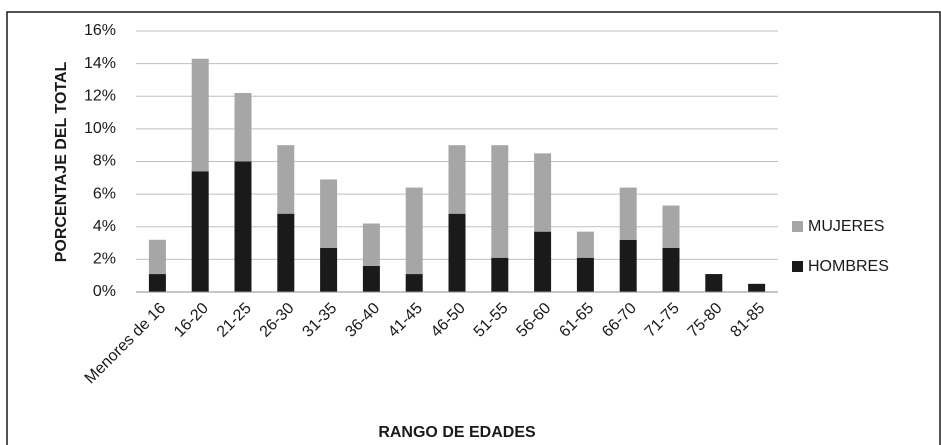 Image resolution: width=941 pixels, height=445 pixels. Describe the element at coordinates (104, 226) in the screenshot. I see `y-tick-label: 4%` at that location.